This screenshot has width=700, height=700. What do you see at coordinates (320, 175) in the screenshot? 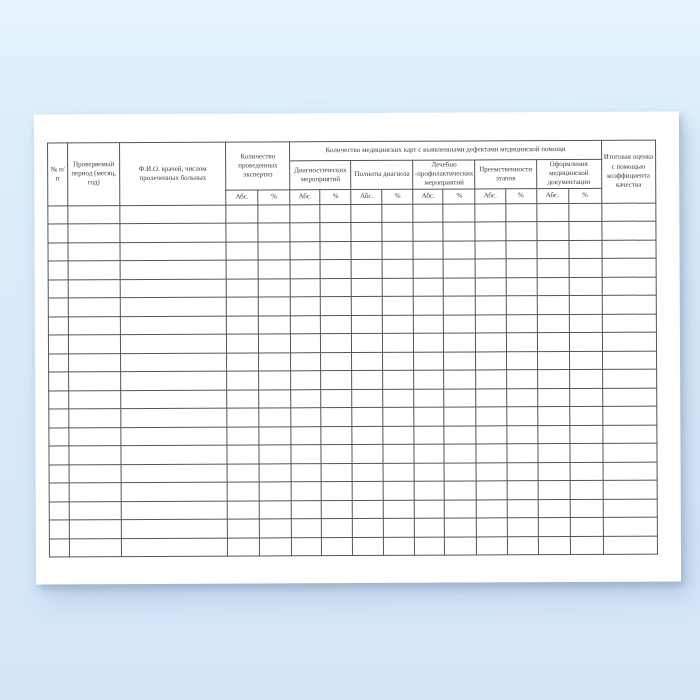
I see `group-header-diagnostic: Диагностических мероприятий` at bounding box center [320, 175].